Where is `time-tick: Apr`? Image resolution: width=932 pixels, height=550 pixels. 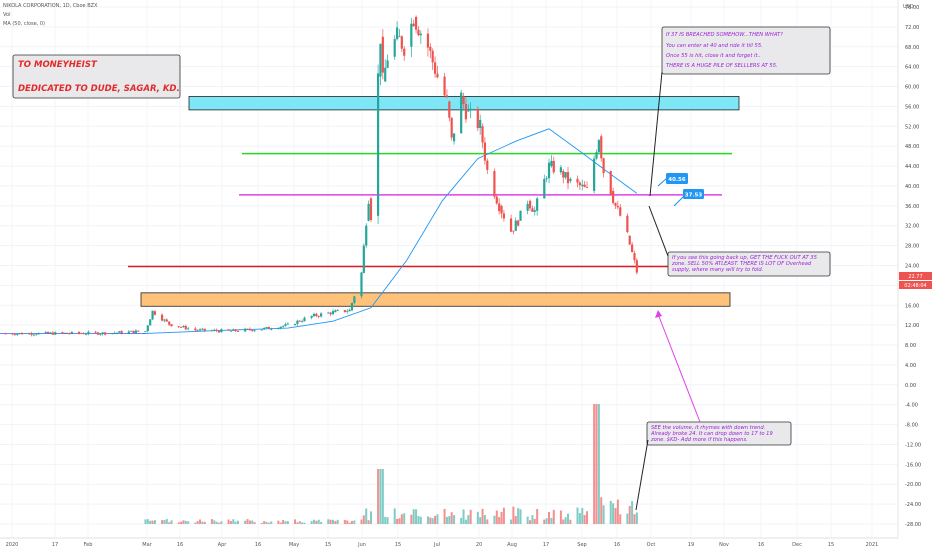
time-tick: Apr is located at coordinates (223, 545).